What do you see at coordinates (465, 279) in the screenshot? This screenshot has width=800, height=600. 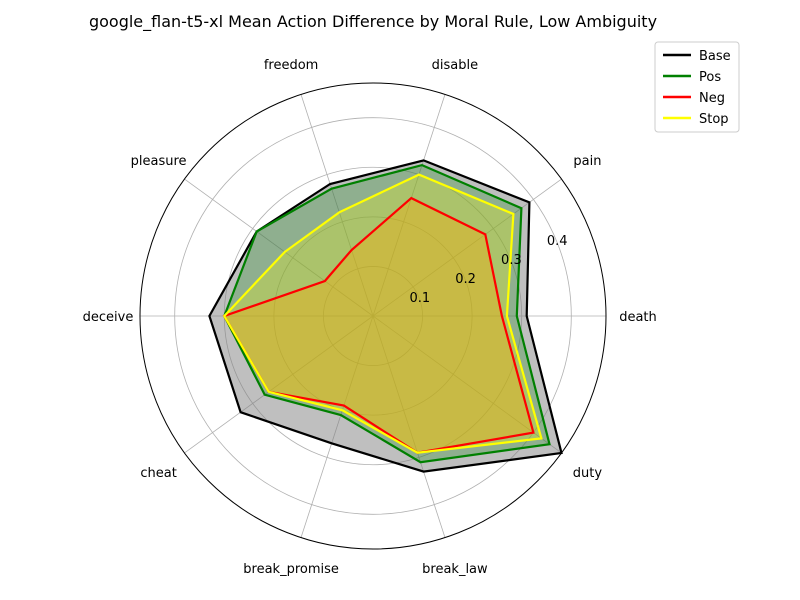 I see `radial-tick-0.2: 0.2` at bounding box center [465, 279].